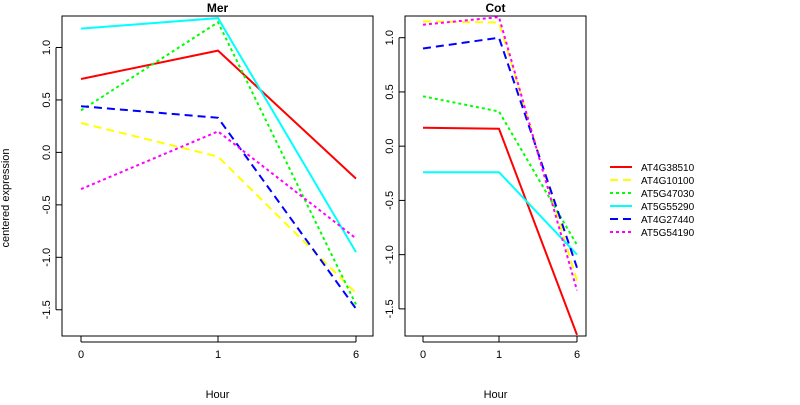 Image resolution: width=800 pixels, height=405 pixels. Describe the element at coordinates (500, 170) in the screenshot. I see `series-line-at5g47030` at that location.